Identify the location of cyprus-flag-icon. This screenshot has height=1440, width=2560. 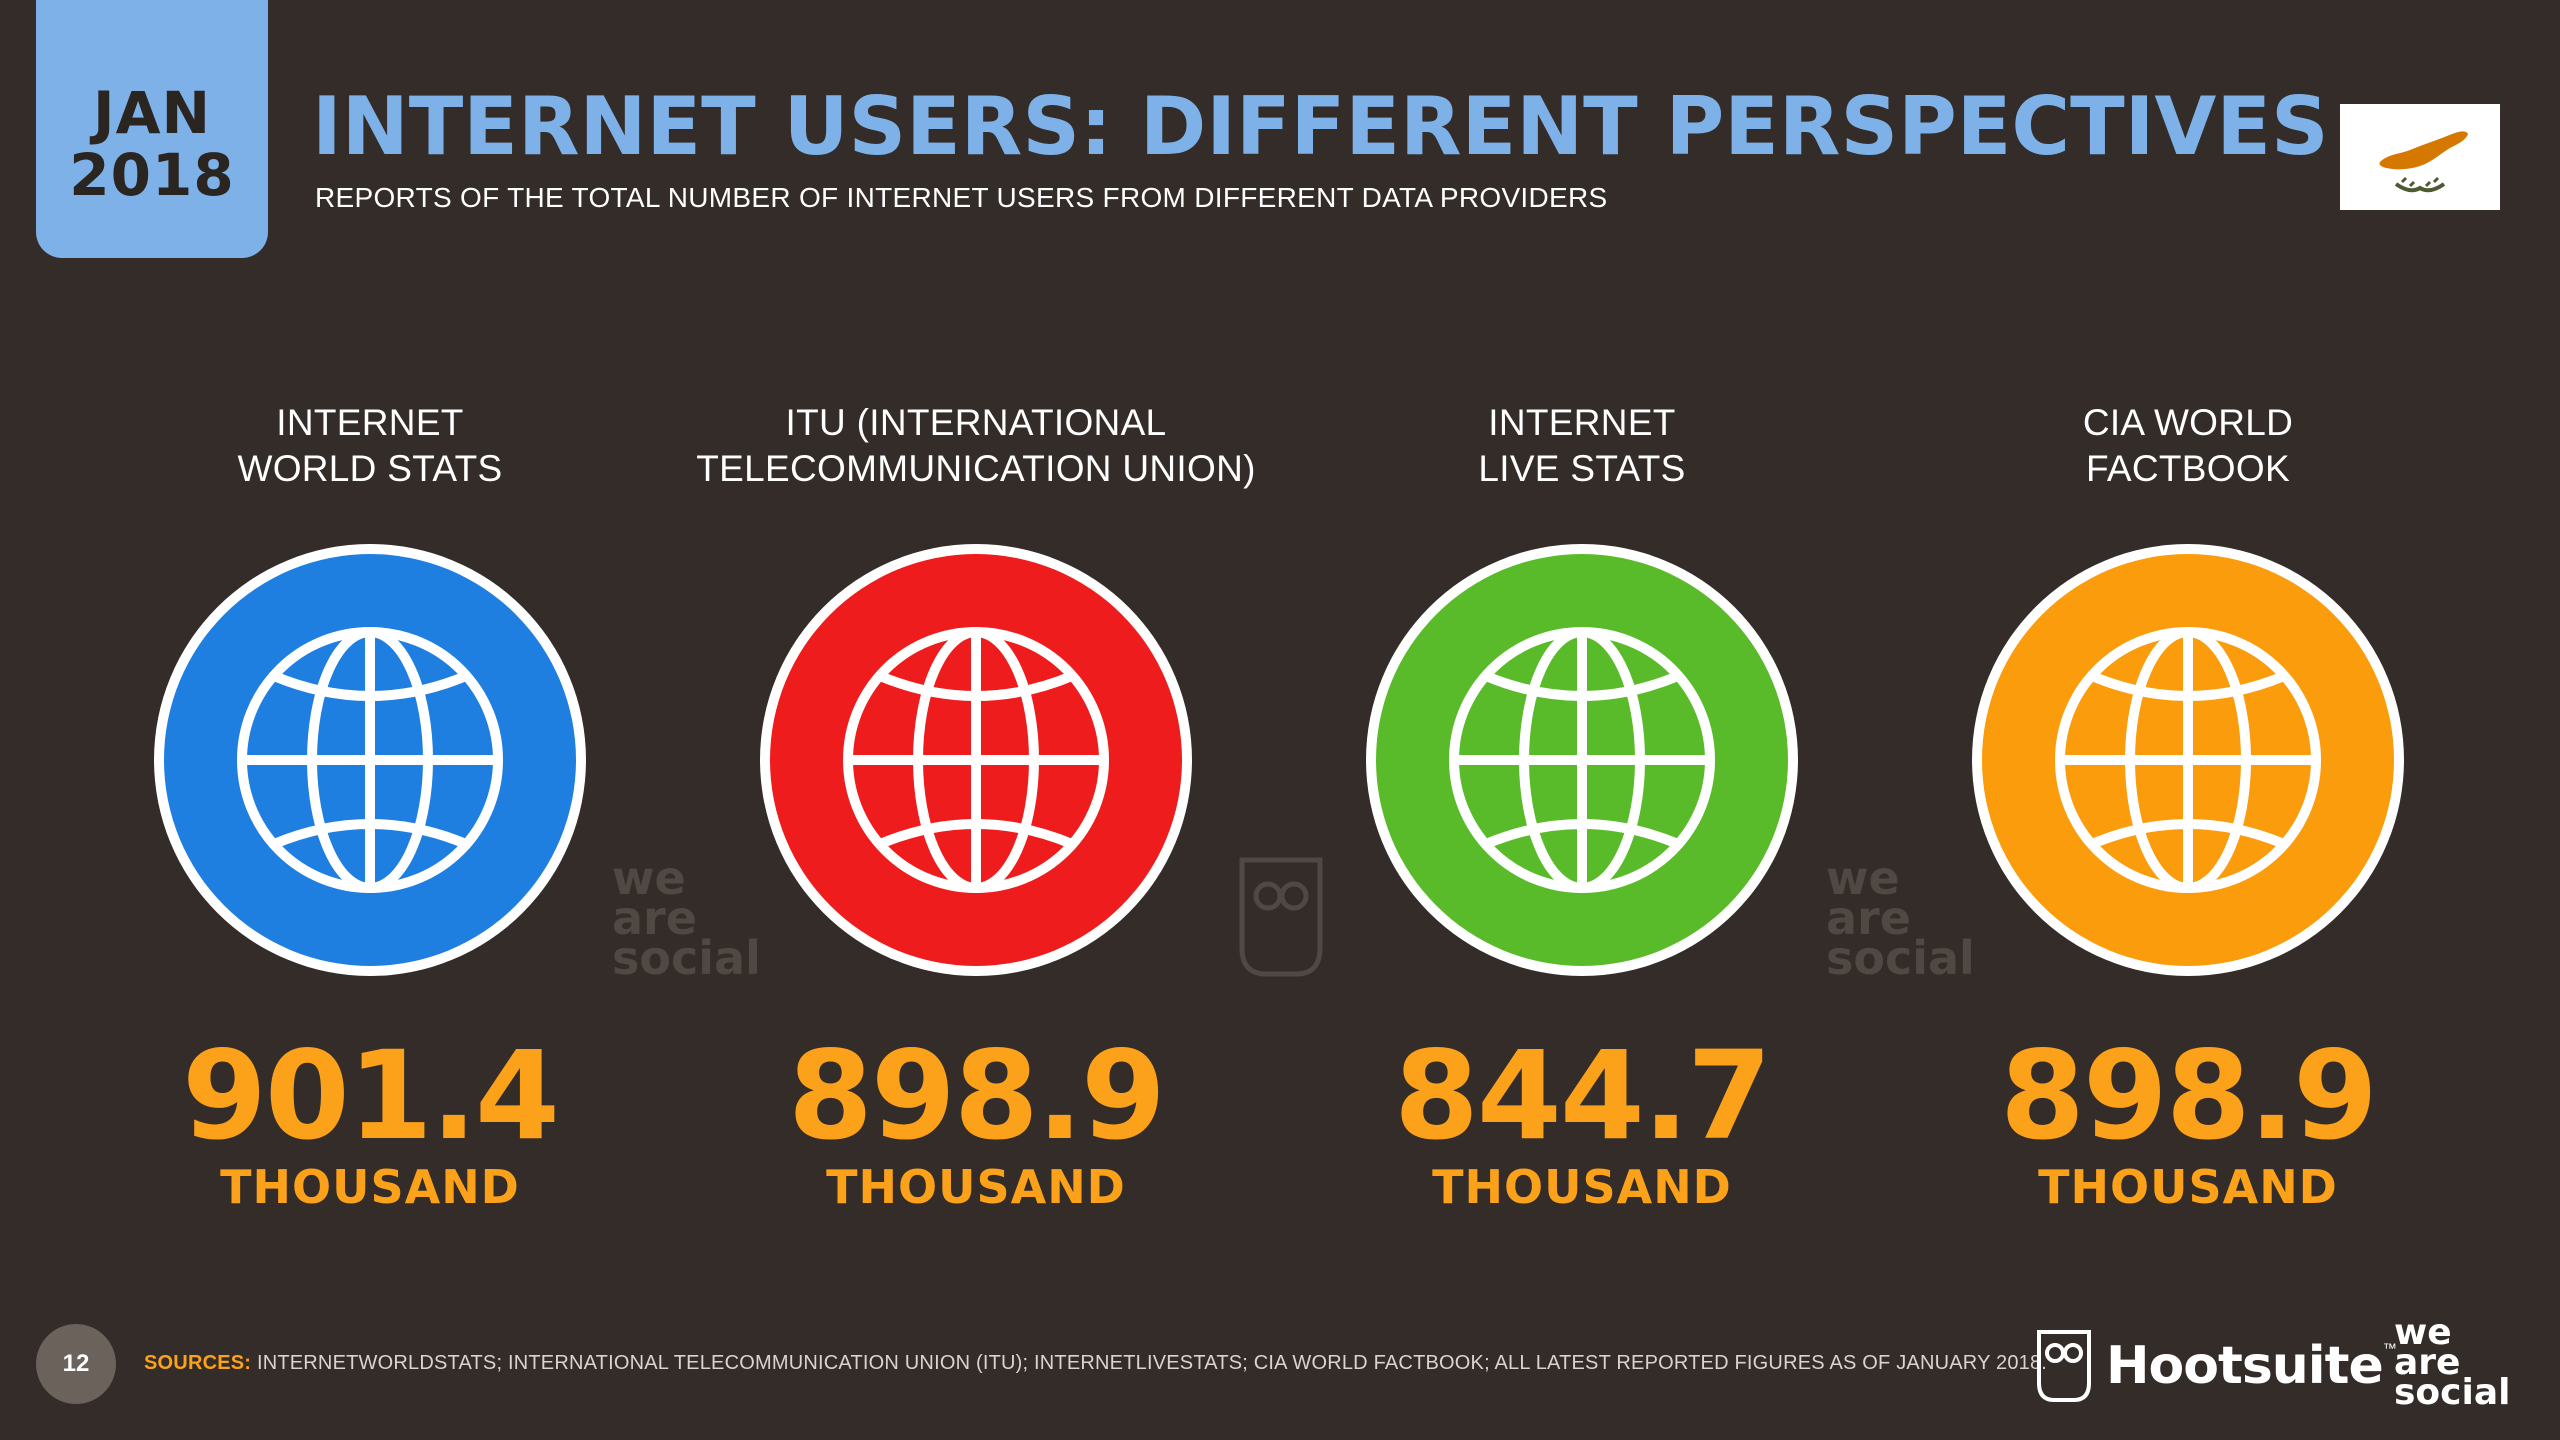
(2420, 157).